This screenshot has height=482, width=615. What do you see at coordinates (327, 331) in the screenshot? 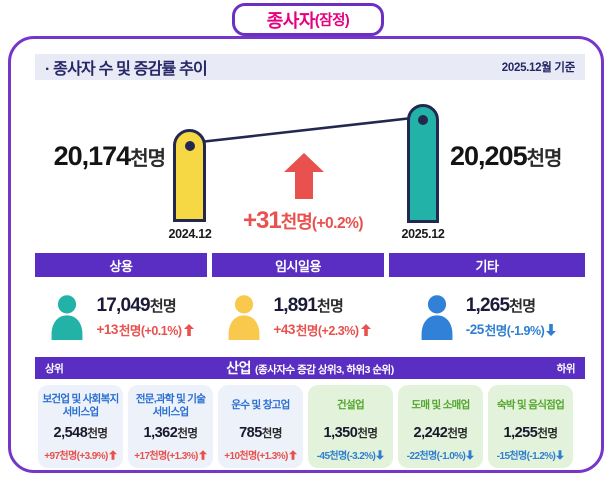
I see `status-change-rest: 천명(+2.3%)` at bounding box center [327, 331].